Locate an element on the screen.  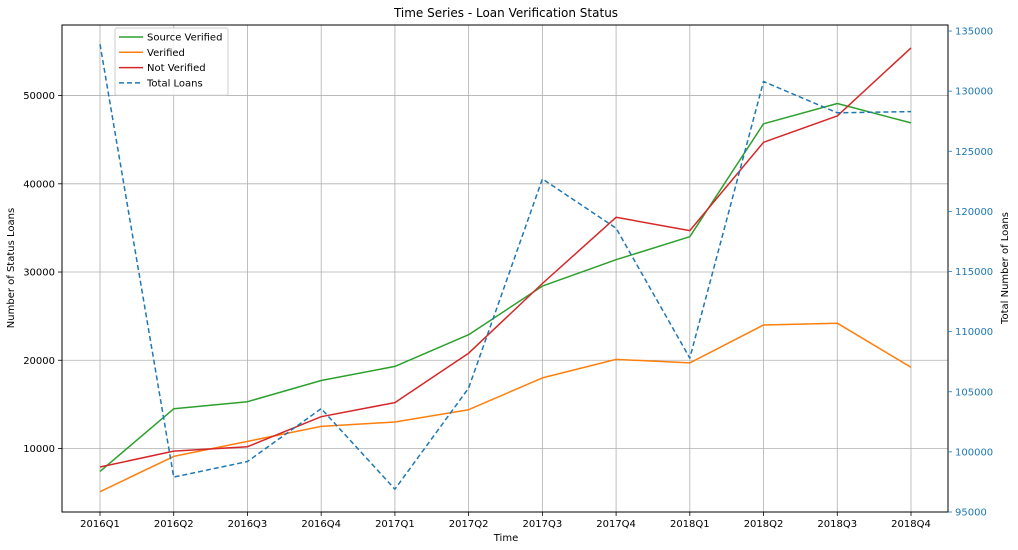
x-tick-label: 2018Q4 is located at coordinates (911, 524).